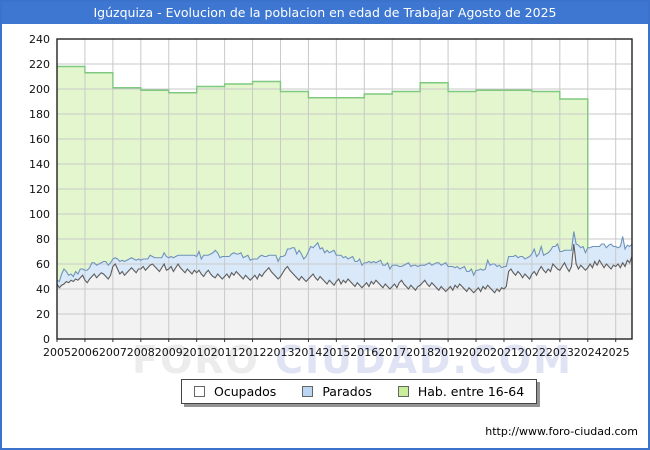  Describe the element at coordinates (420, 352) in the screenshot. I see `svg-text: 2018` at that location.